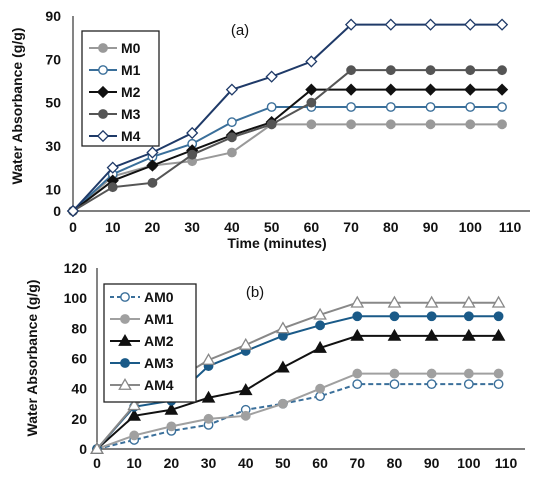  What do you see at coordinates (297, 416) in the screenshot?
I see `series-line-am0` at bounding box center [297, 416].